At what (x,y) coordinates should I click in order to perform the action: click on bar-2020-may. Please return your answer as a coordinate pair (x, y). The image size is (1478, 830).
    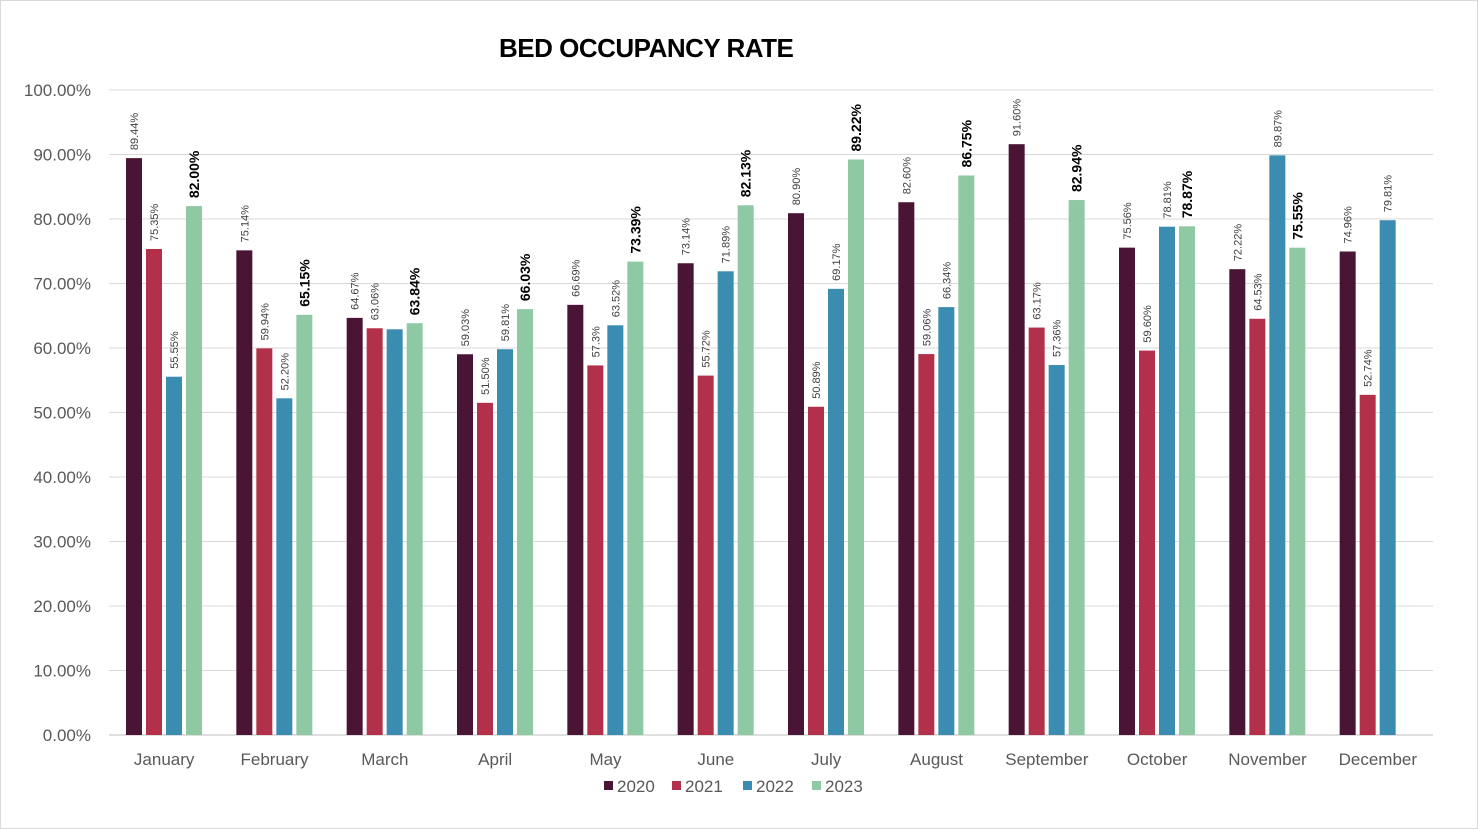
    Looking at the image, I should click on (575, 519).